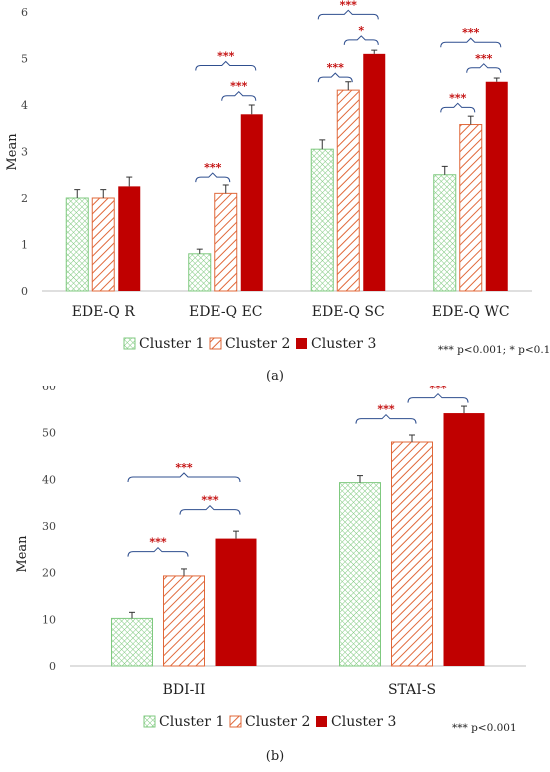 The height and width of the screenshot is (772, 550). What do you see at coordinates (24, 12) in the screenshot?
I see `y-tick-label: 6` at bounding box center [24, 12].